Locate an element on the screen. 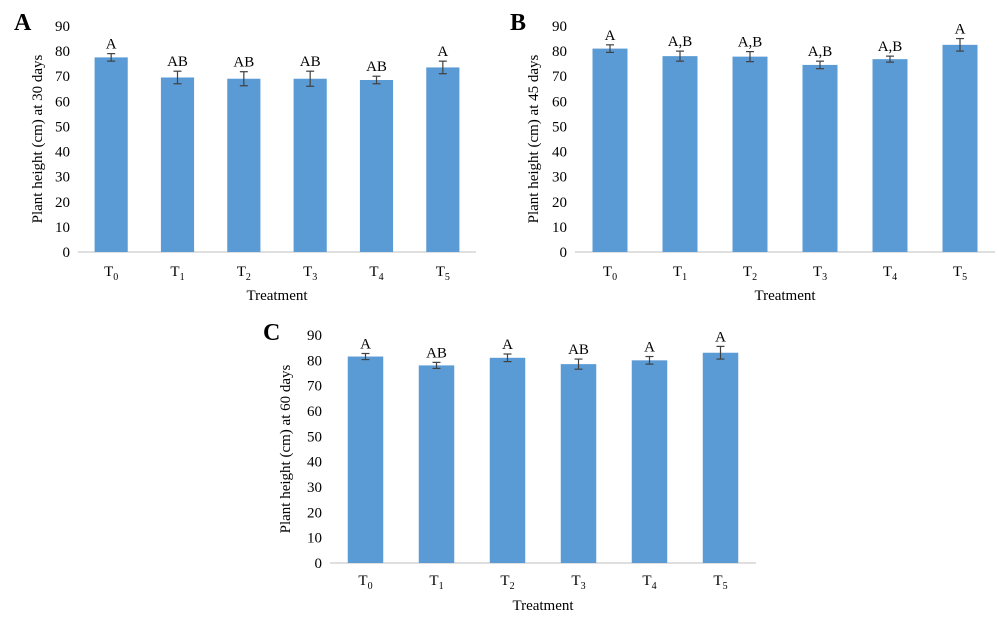 This screenshot has height=631, width=998. panel-letter: C is located at coordinates (271, 333).